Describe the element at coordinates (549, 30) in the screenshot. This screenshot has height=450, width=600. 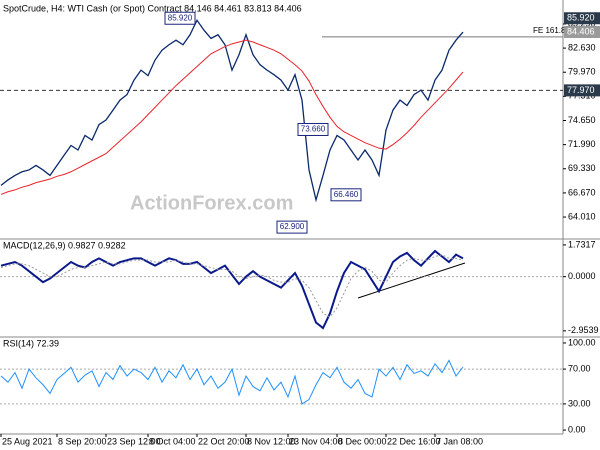
I see `fe-label: FE 161.8` at that location.